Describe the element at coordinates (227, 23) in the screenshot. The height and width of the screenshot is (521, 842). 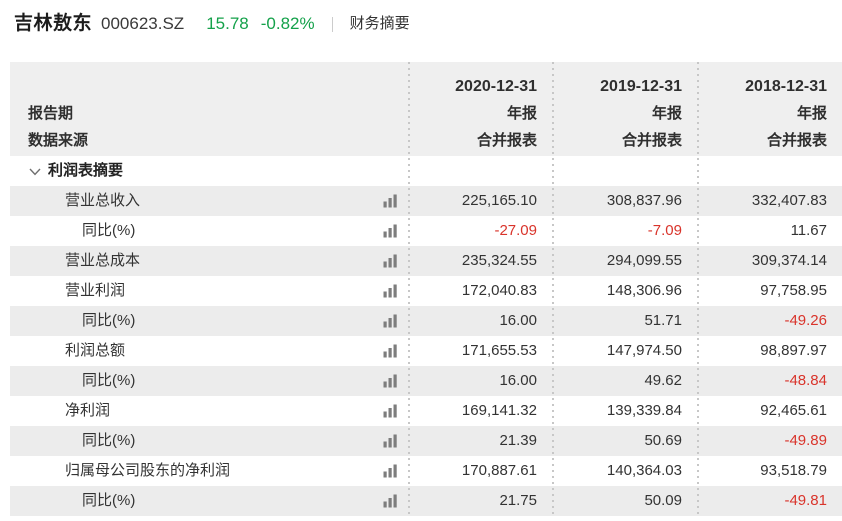
I see `stock-price: 15.78` at that location.